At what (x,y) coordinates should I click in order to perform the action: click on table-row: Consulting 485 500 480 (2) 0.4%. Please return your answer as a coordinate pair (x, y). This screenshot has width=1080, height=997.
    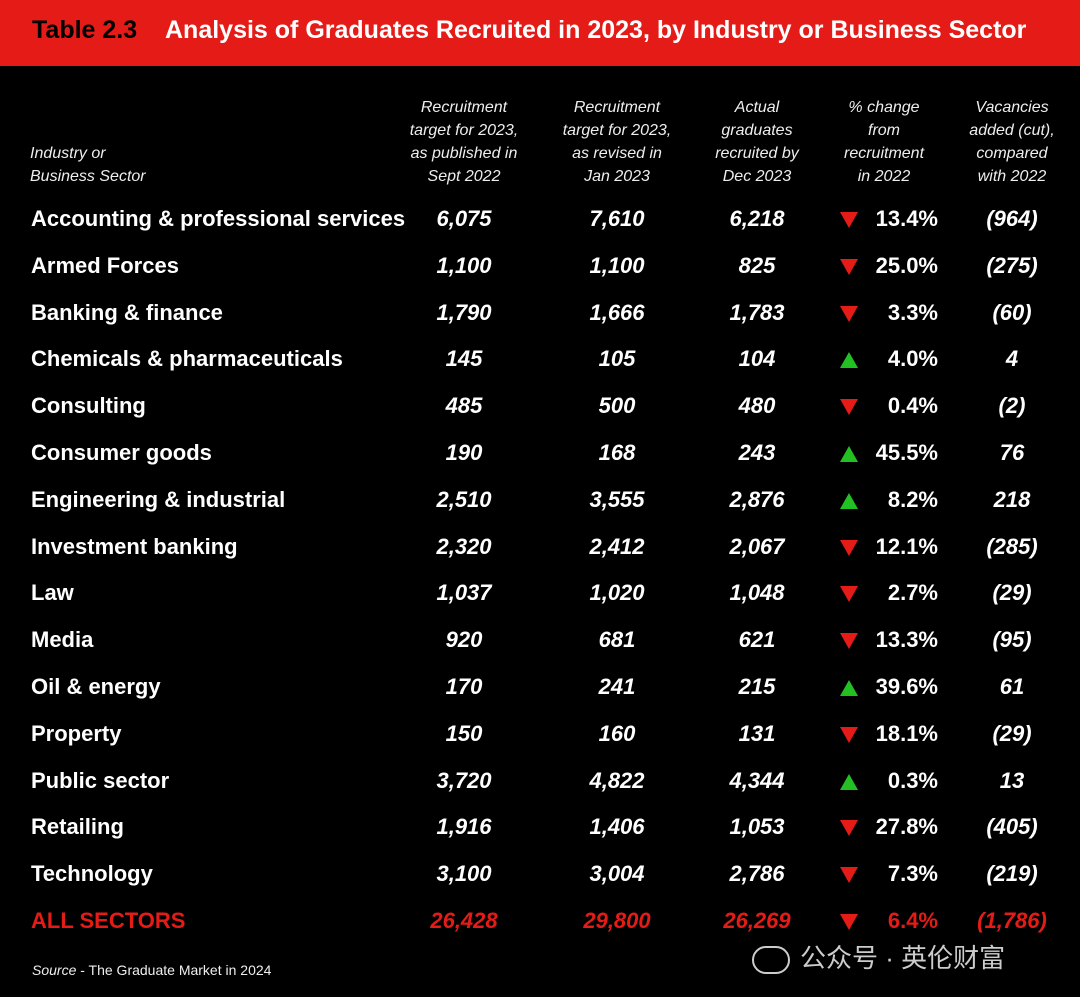
    Looking at the image, I should click on (540, 406).